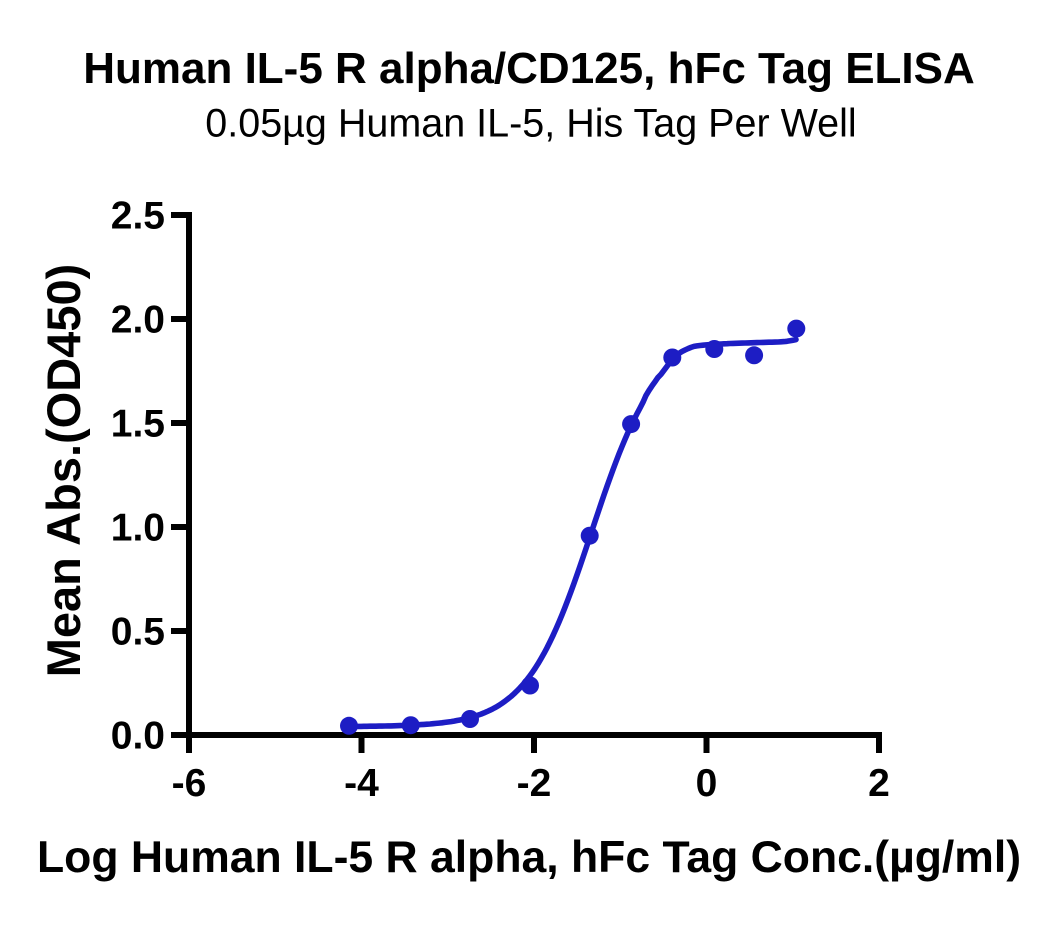  Describe the element at coordinates (707, 783) in the screenshot. I see `svg-text: 0` at that location.